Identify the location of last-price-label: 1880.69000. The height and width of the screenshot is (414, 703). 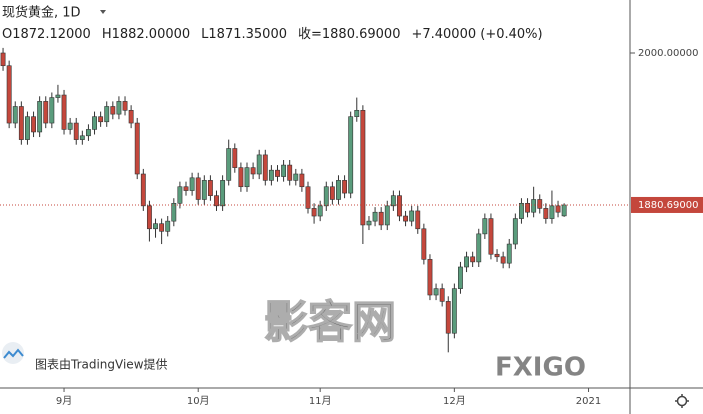
(668, 205).